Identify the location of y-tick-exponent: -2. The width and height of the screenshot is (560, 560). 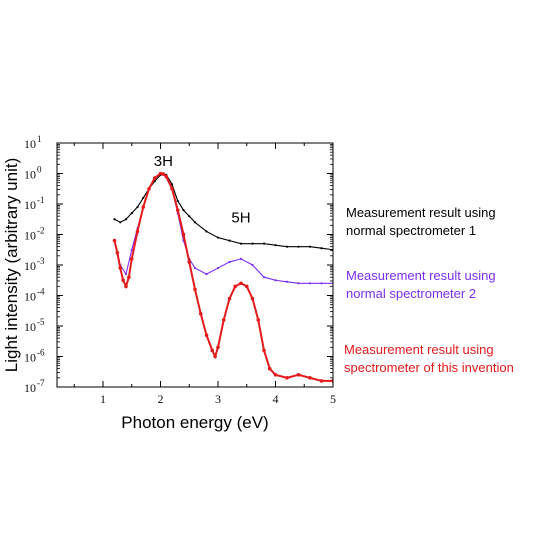
(41, 231).